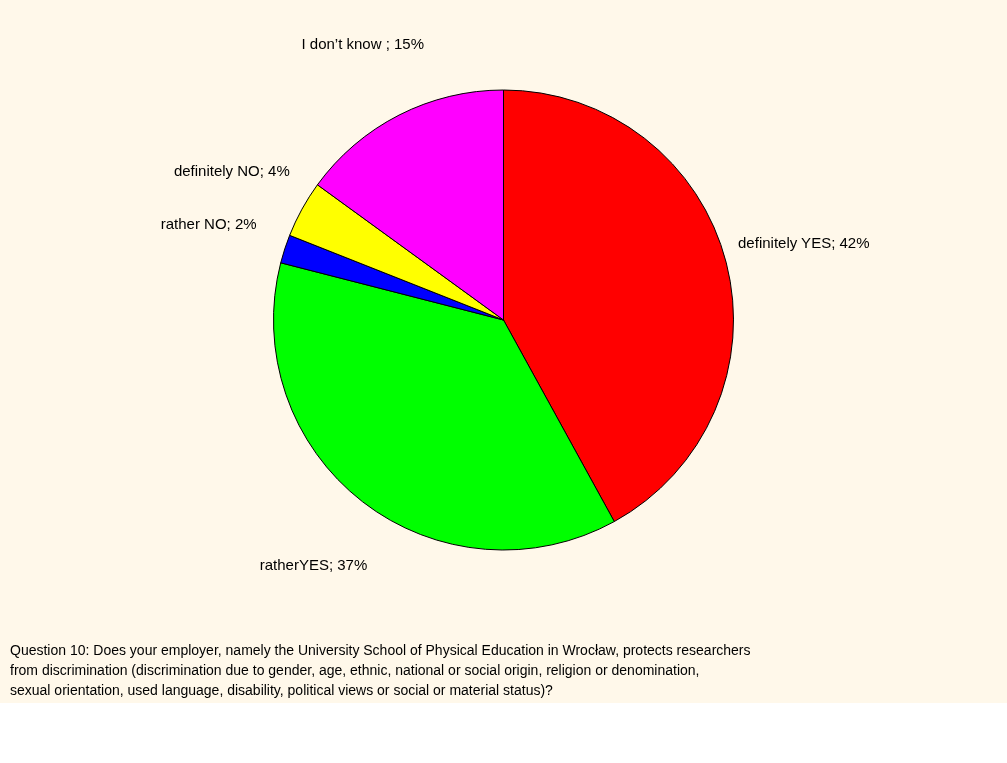 This screenshot has height=763, width=1007. I want to click on slice-label: ratherYES; 37%, so click(313, 564).